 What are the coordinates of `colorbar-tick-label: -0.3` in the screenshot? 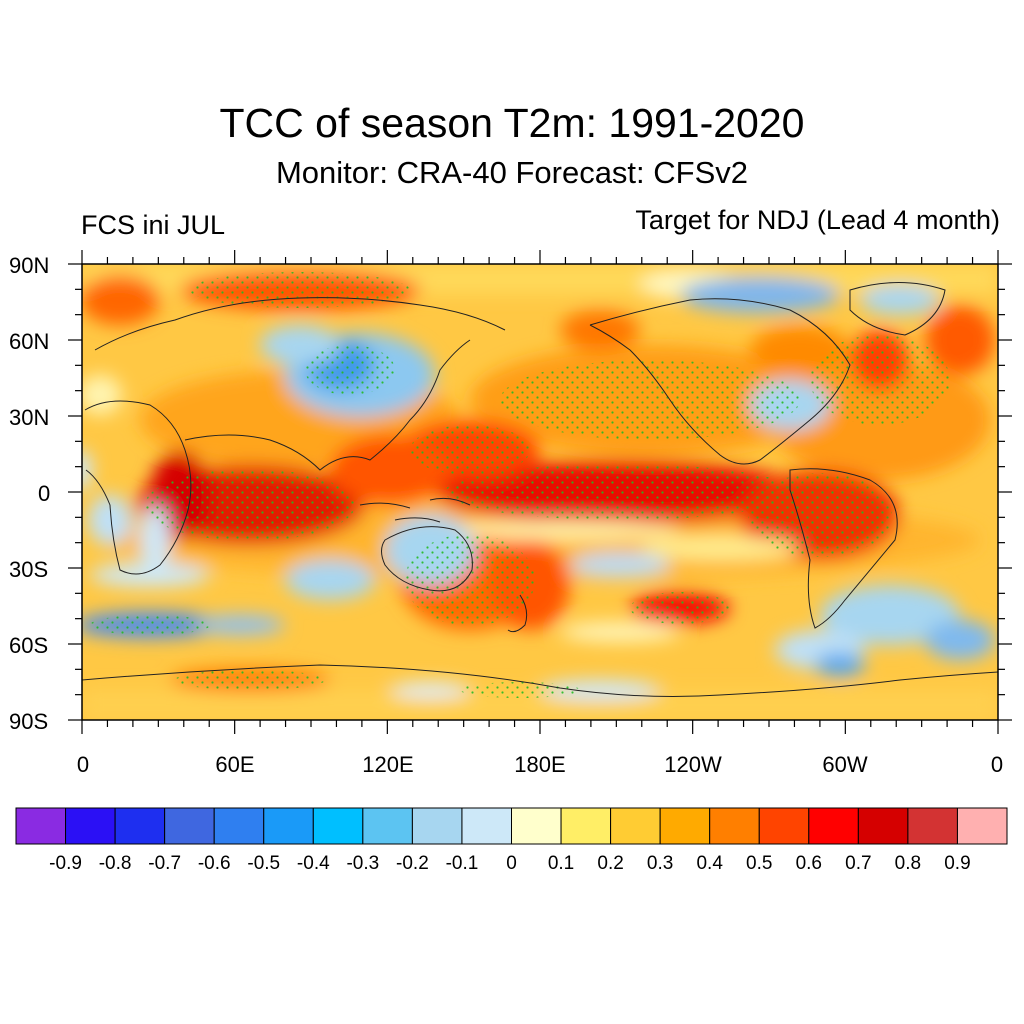 It's located at (363, 863).